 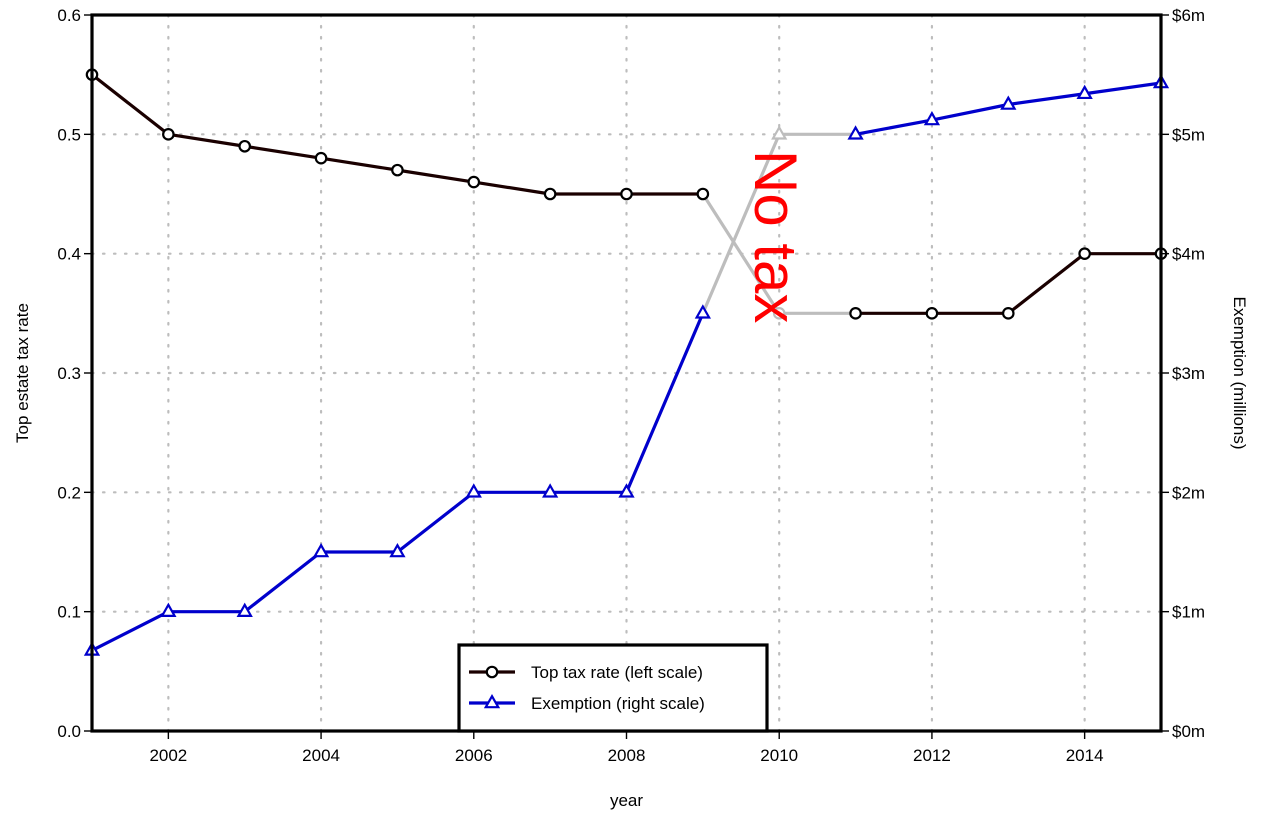 What do you see at coordinates (69, 254) in the screenshot?
I see `y-tick-label: 0.4` at bounding box center [69, 254].